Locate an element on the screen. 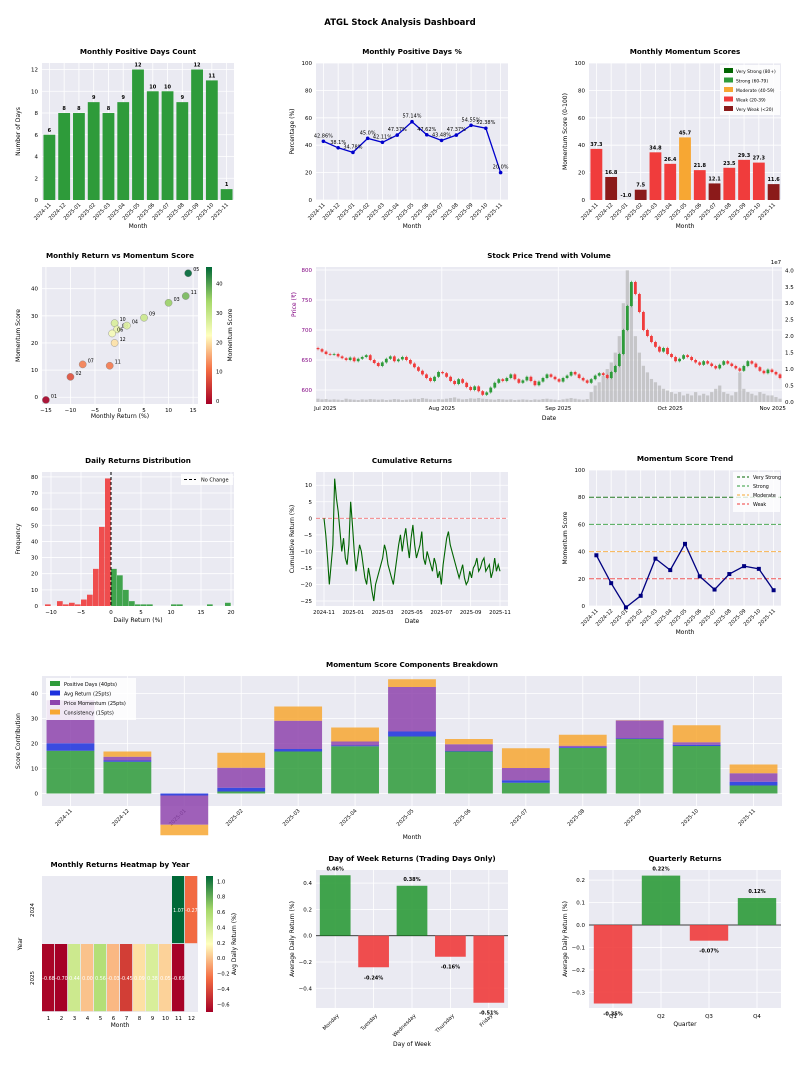  y-tick-label: −20 is located at coordinates (306, 585).